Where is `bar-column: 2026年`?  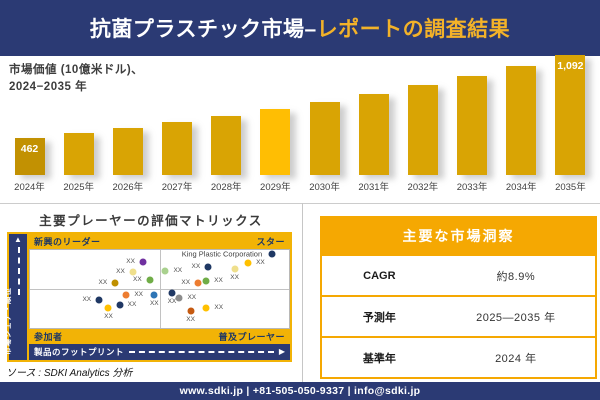 bar-column: 2026年 is located at coordinates (127, 160).